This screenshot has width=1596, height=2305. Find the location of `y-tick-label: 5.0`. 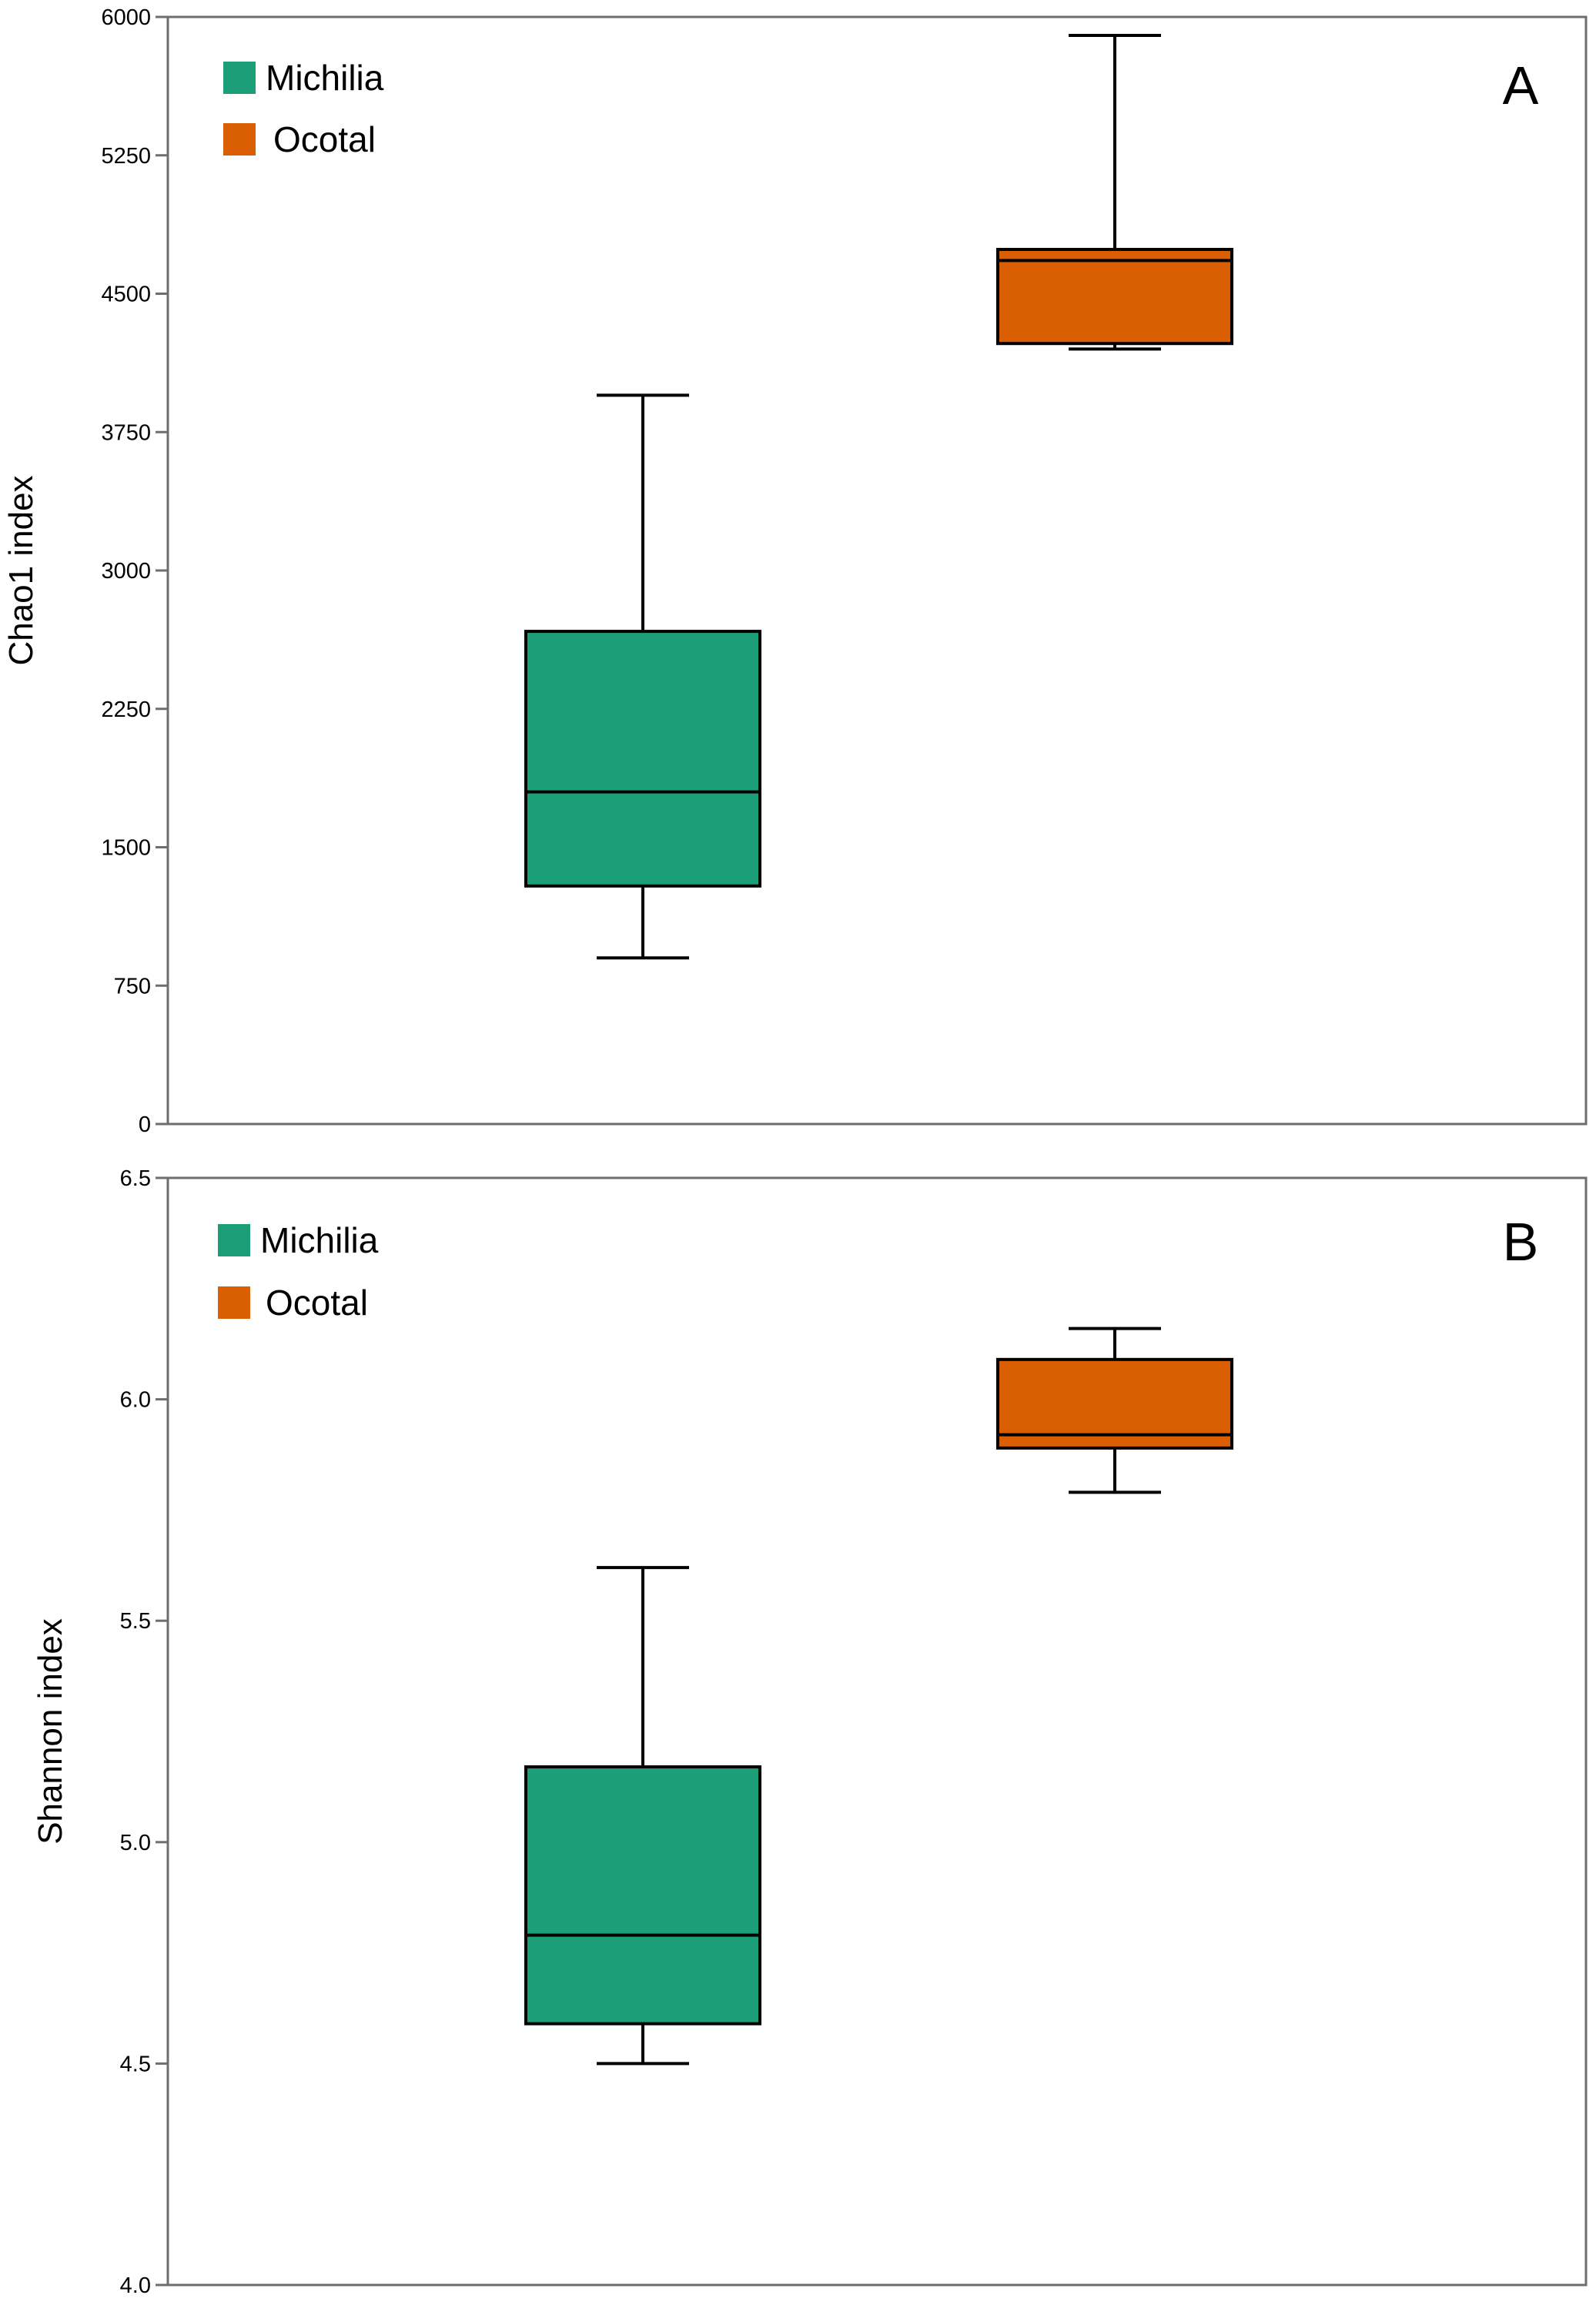

y-tick-label: 5.0 is located at coordinates (136, 1843).